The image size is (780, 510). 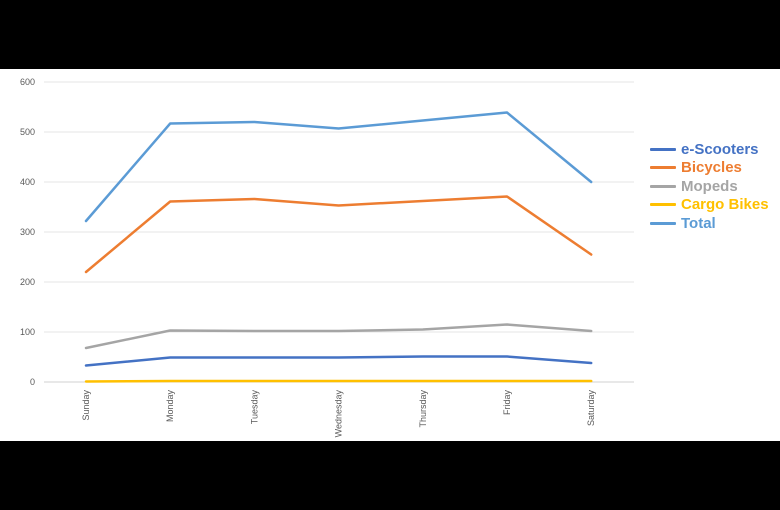 What do you see at coordinates (338, 336) in the screenshot?
I see `series-line-mopeds` at bounding box center [338, 336].